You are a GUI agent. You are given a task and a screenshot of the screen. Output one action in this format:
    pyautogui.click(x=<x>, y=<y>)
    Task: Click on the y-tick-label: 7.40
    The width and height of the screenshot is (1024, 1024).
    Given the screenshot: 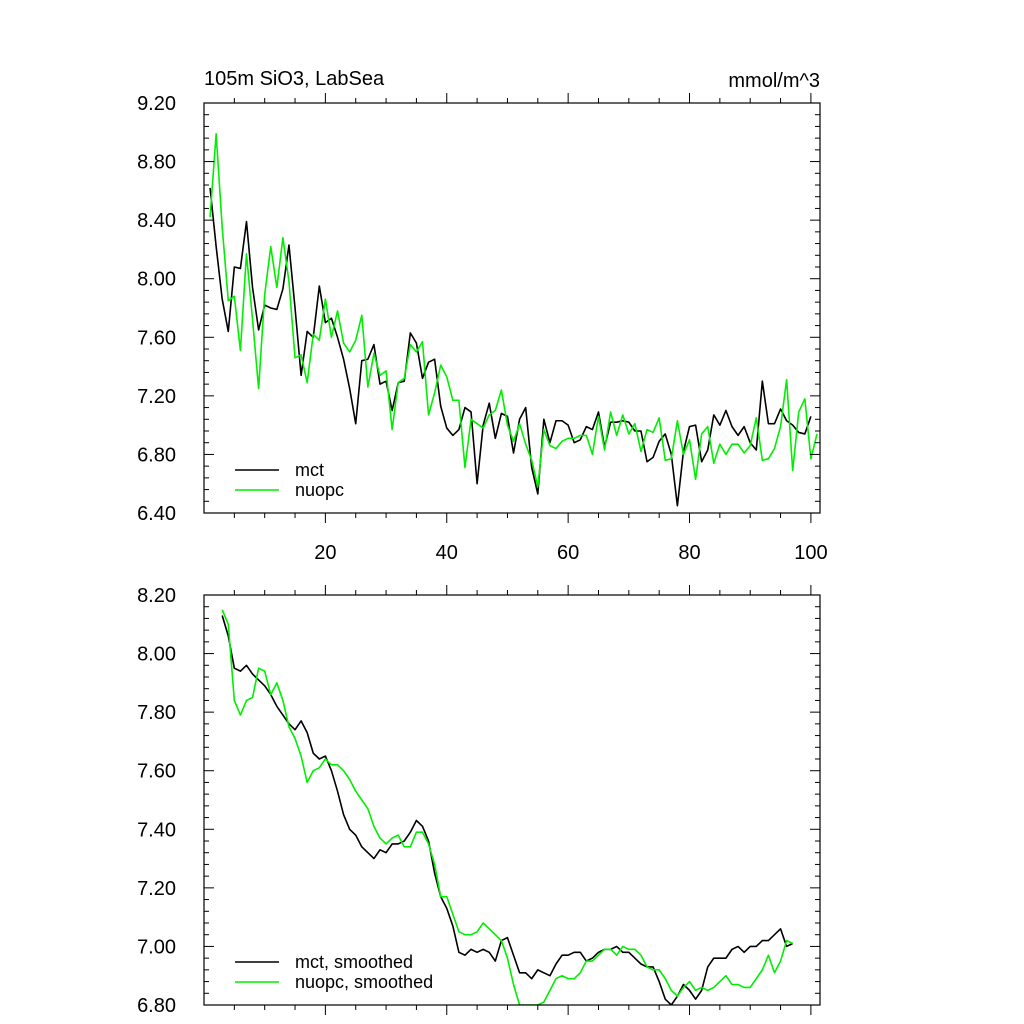 What is the action you would take?
    pyautogui.click(x=156, y=830)
    